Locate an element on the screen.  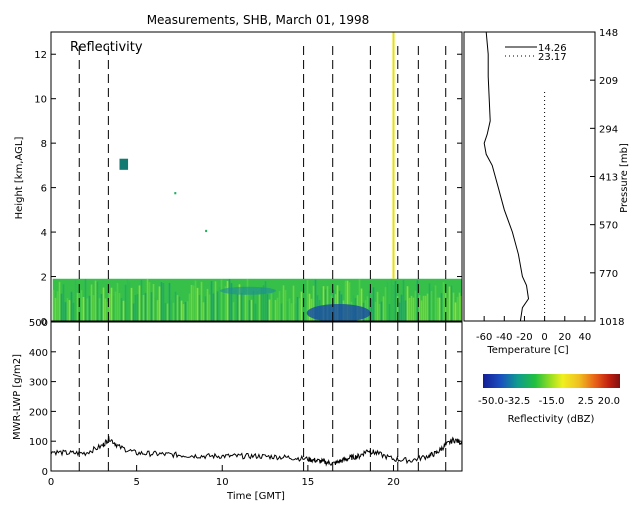
pressure-tick-label: 413 is located at coordinates (608, 178).